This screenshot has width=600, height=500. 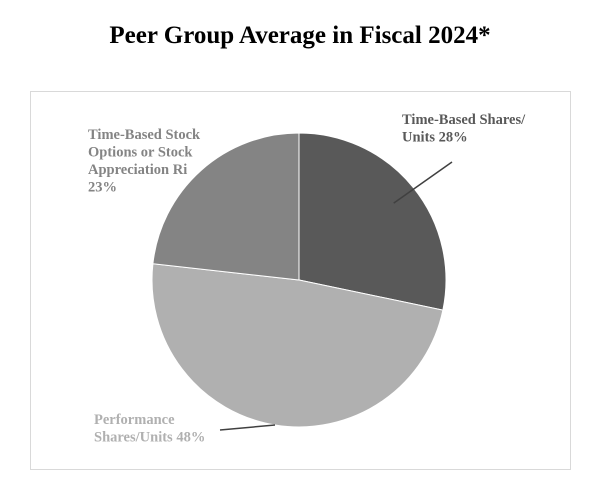 What do you see at coordinates (464, 120) in the screenshot?
I see `data-label-line: Time-Based Shares/` at bounding box center [464, 120].